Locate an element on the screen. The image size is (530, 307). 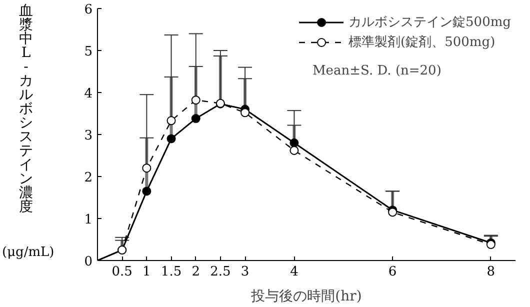
x-tick-label: 8 is located at coordinates (491, 272).